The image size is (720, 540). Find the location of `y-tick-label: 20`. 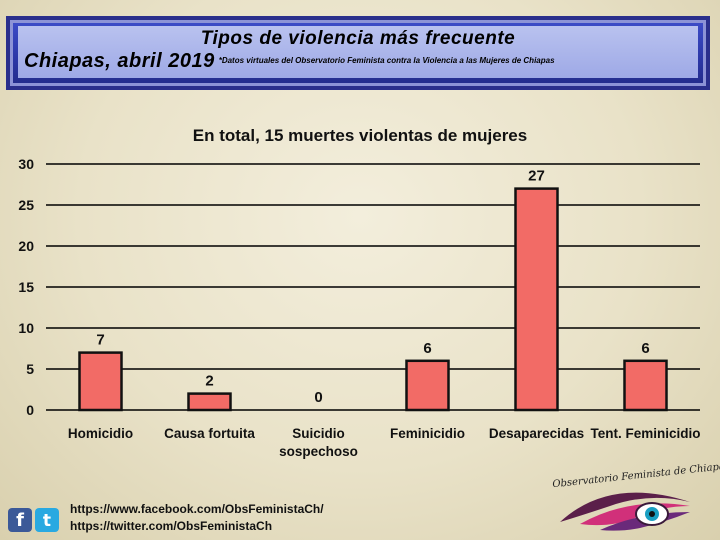

y-tick-label: 20 is located at coordinates (26, 246).